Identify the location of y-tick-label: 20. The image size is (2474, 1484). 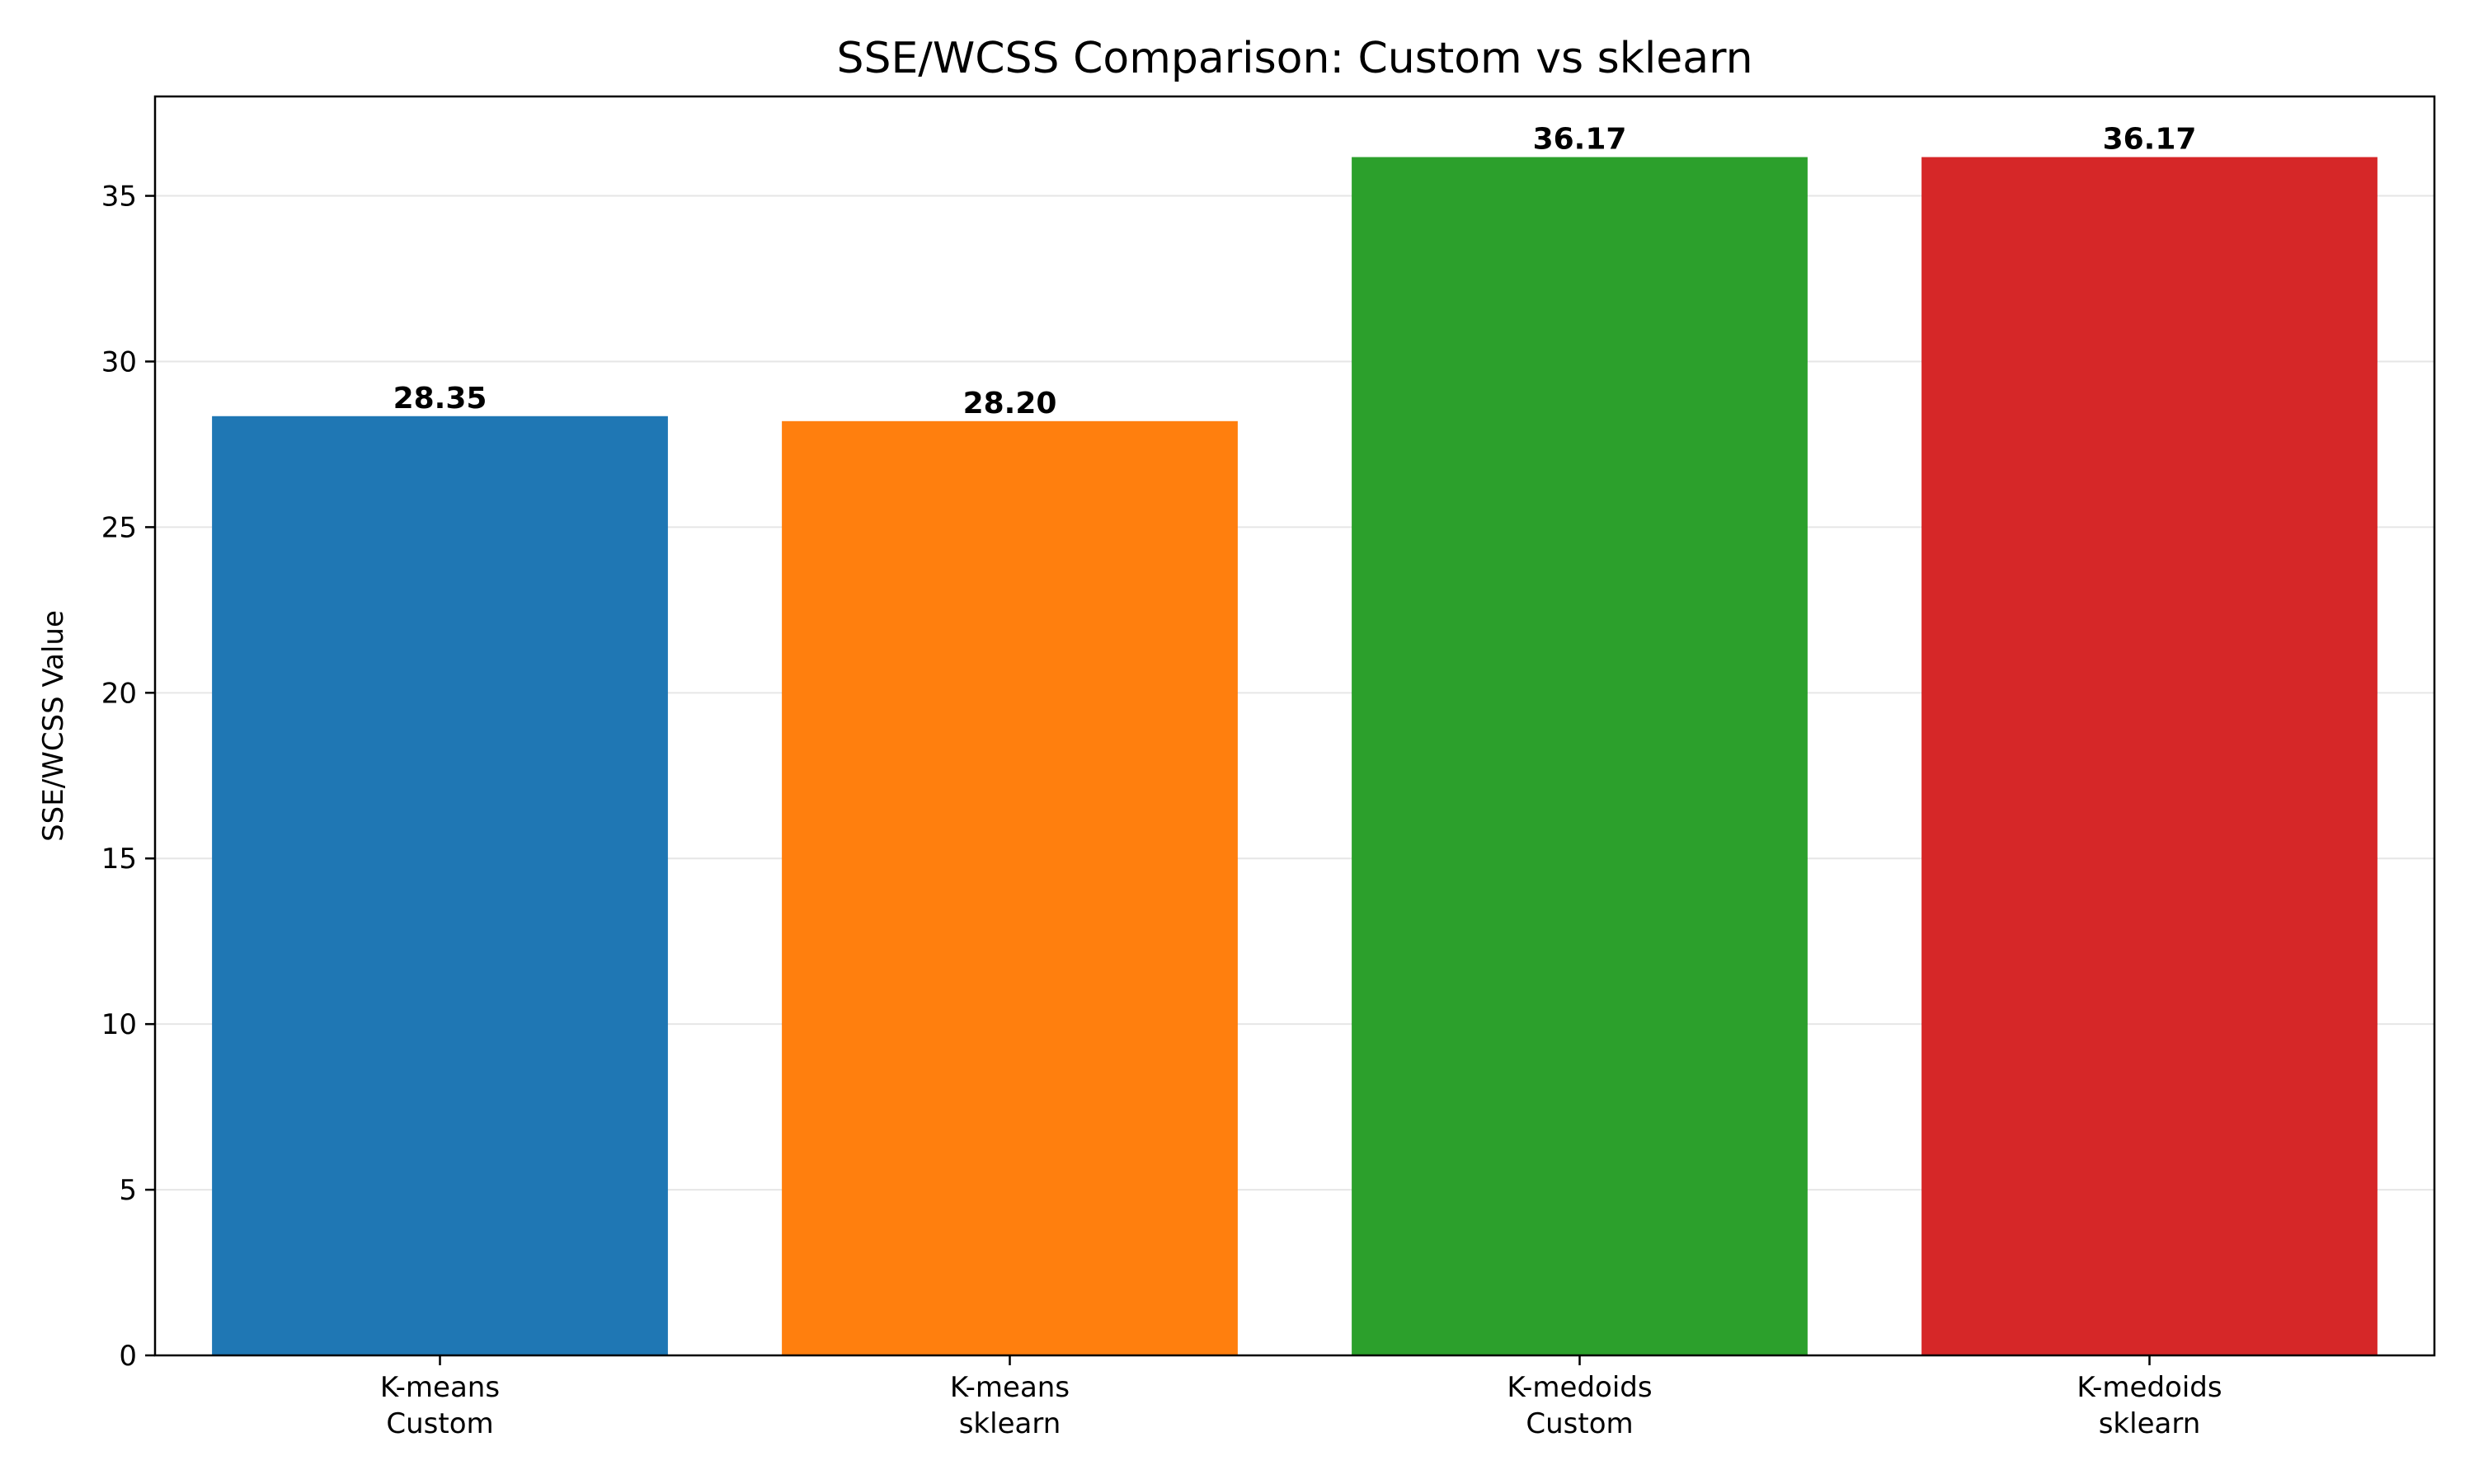
(119, 693).